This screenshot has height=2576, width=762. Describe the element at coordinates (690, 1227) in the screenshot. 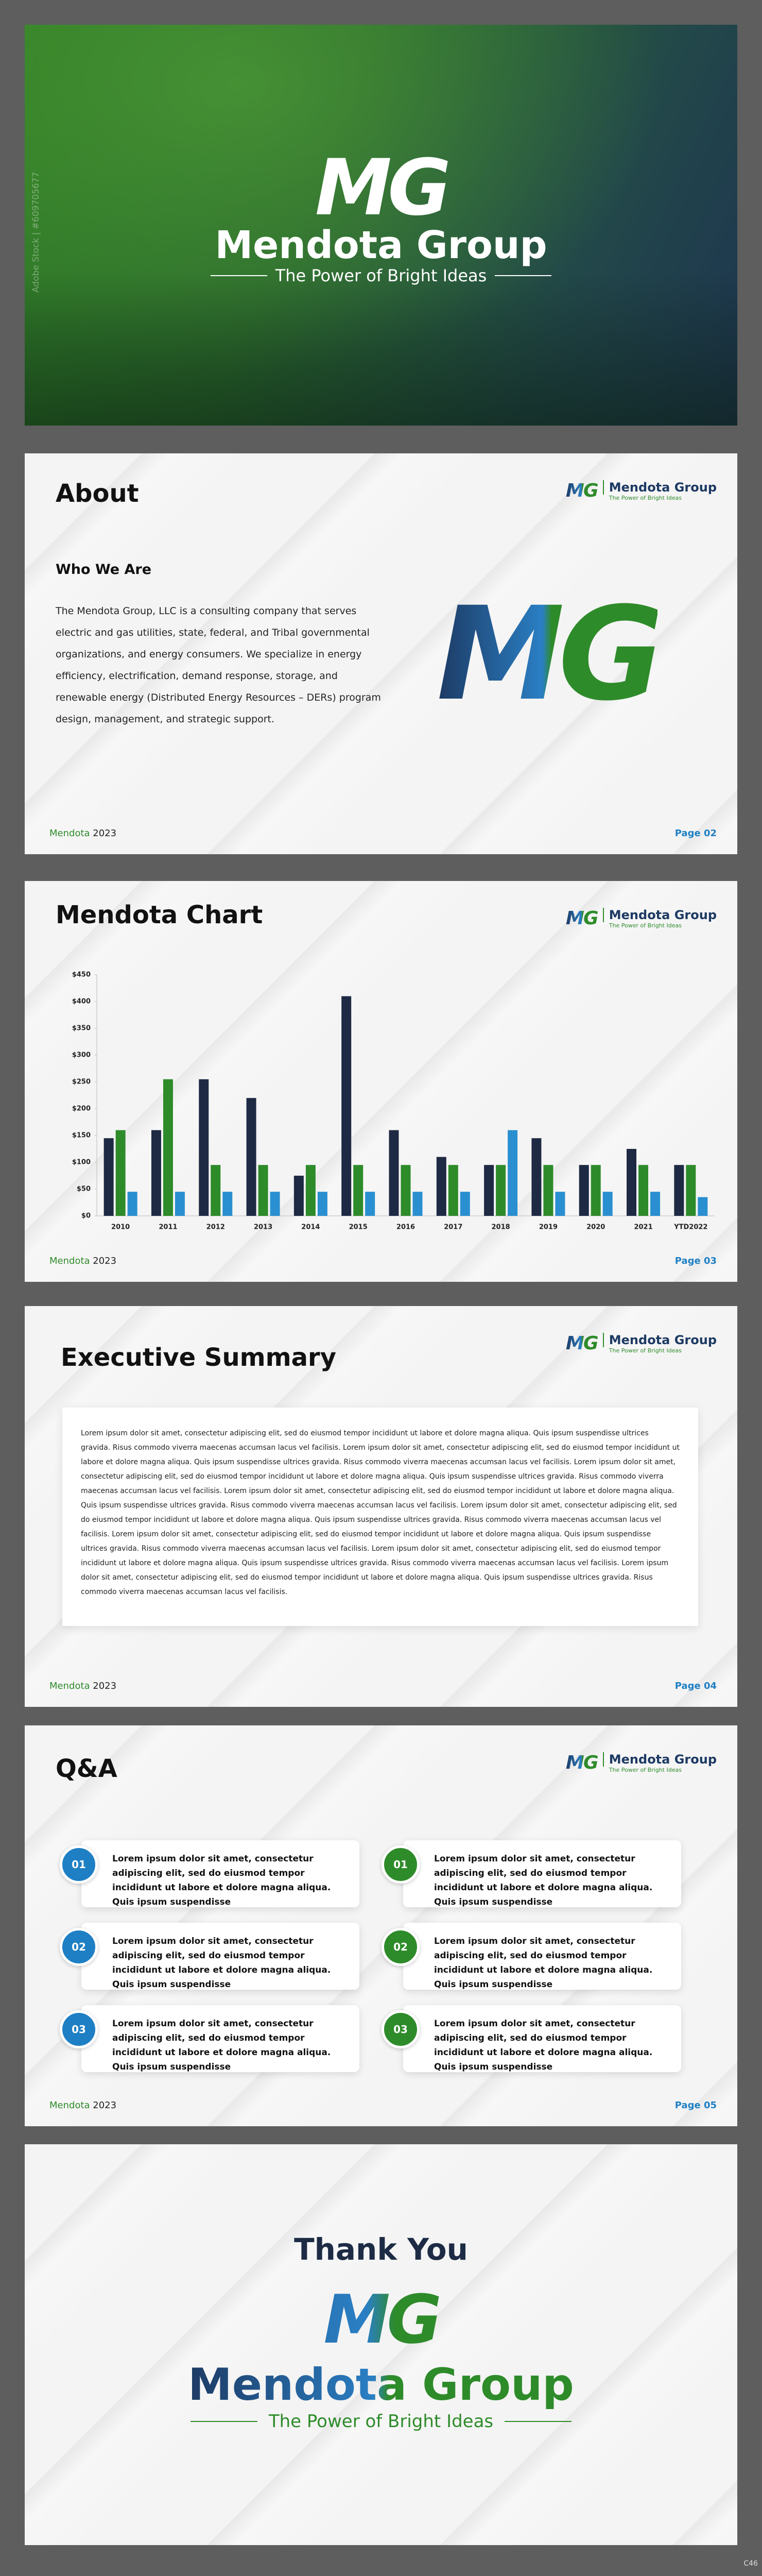

I see `x-tick-label: YTD2022` at that location.